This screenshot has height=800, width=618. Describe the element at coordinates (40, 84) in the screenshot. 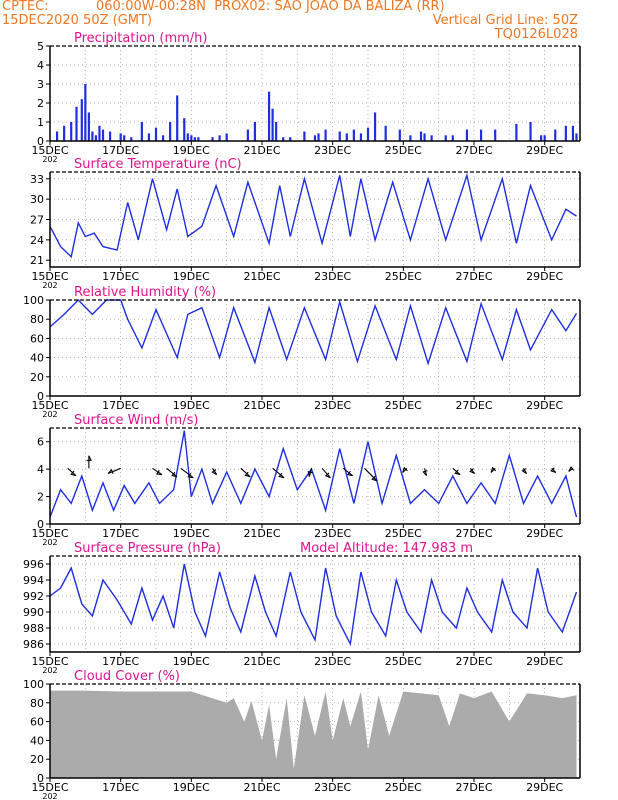

I see `y-tick-label: 3` at that location.